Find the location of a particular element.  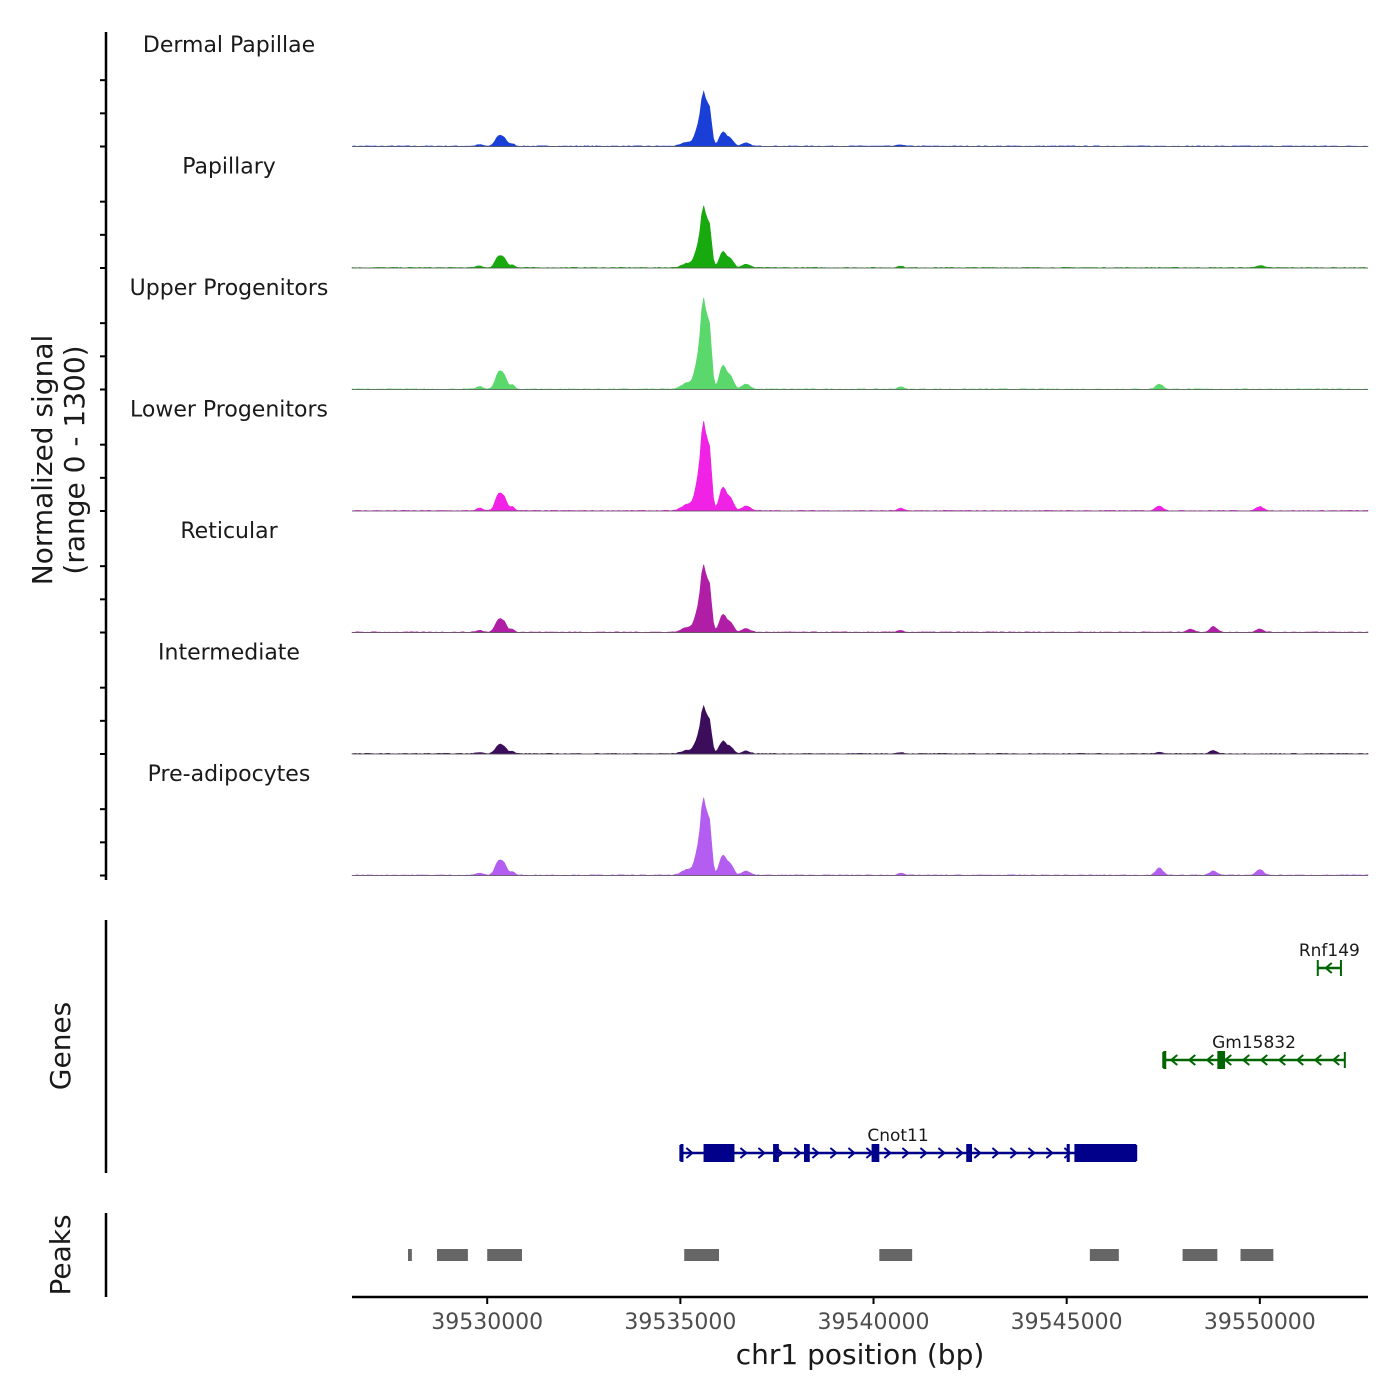

signal-y-axis is located at coordinates (104, 456).